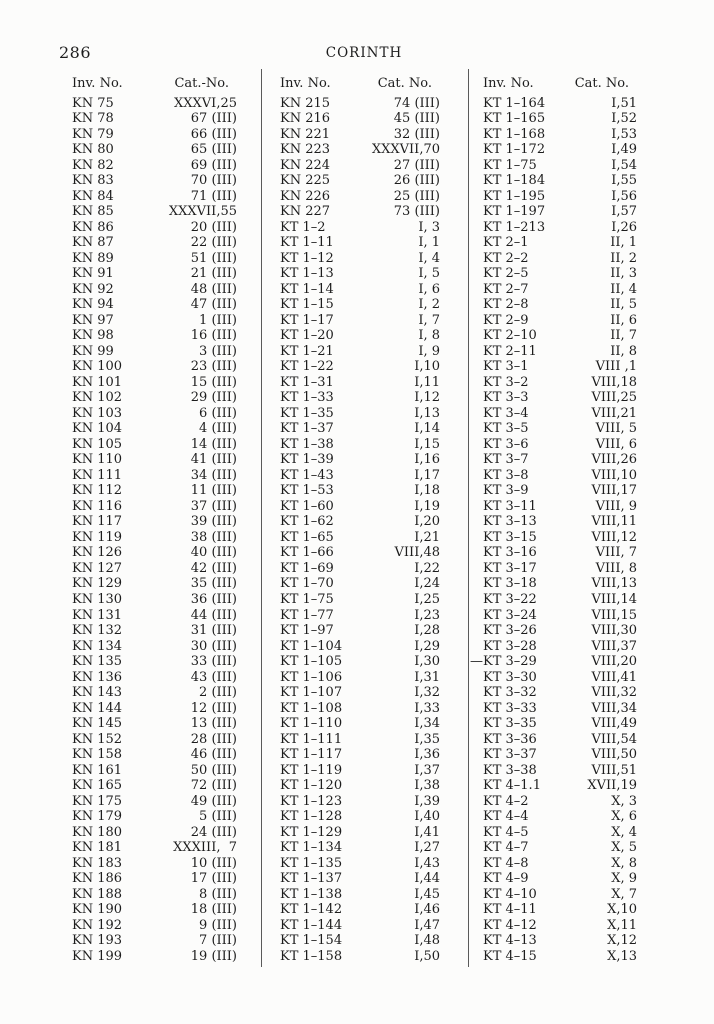 This screenshot has width=714, height=1024. Describe the element at coordinates (560, 553) in the screenshot. I see `table-row: KT 3–16 VIII, 7` at that location.